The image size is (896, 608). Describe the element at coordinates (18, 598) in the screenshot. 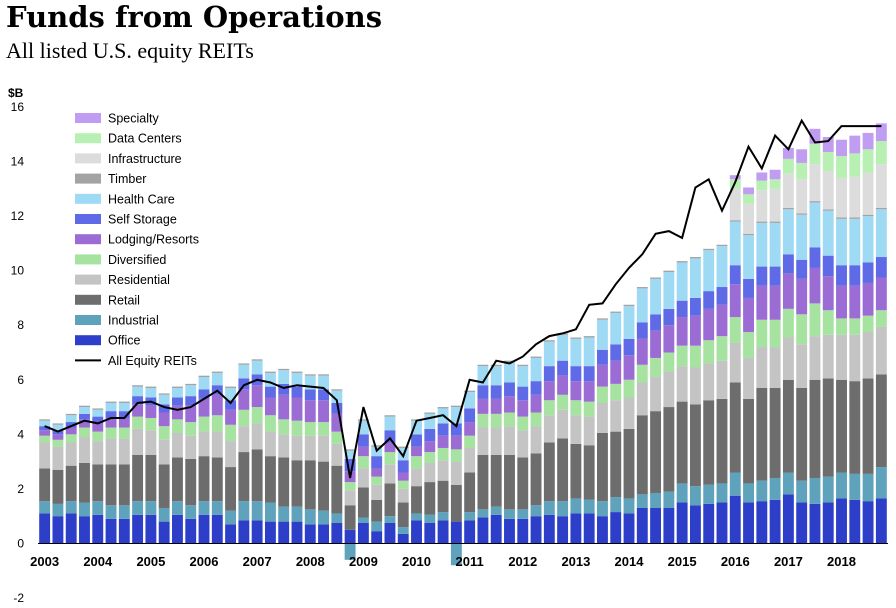

I see `y-tick-label: -2` at that location.